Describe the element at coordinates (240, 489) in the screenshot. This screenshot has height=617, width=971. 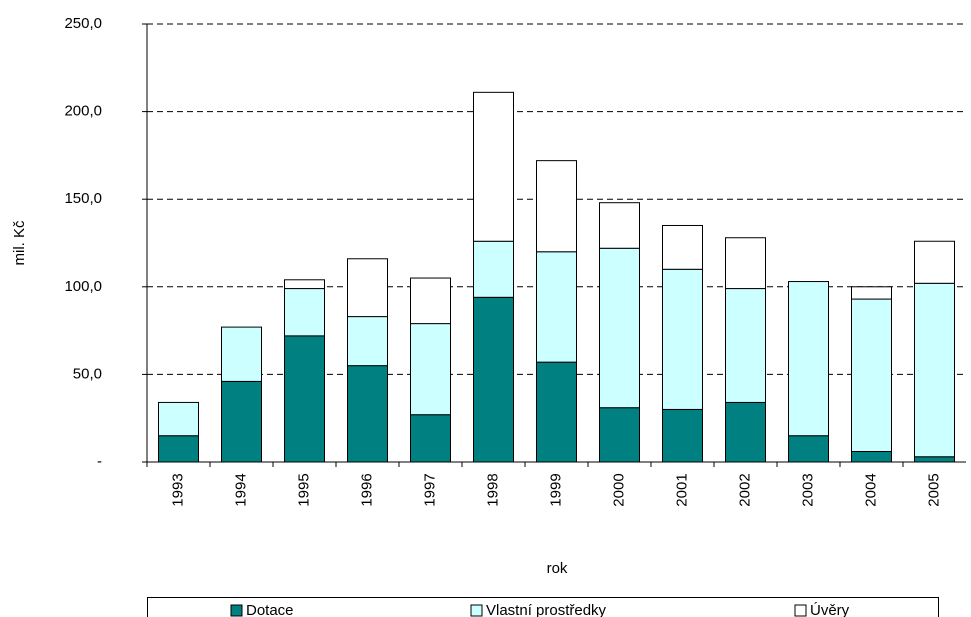
I see `x-tick-label: 1994` at that location.